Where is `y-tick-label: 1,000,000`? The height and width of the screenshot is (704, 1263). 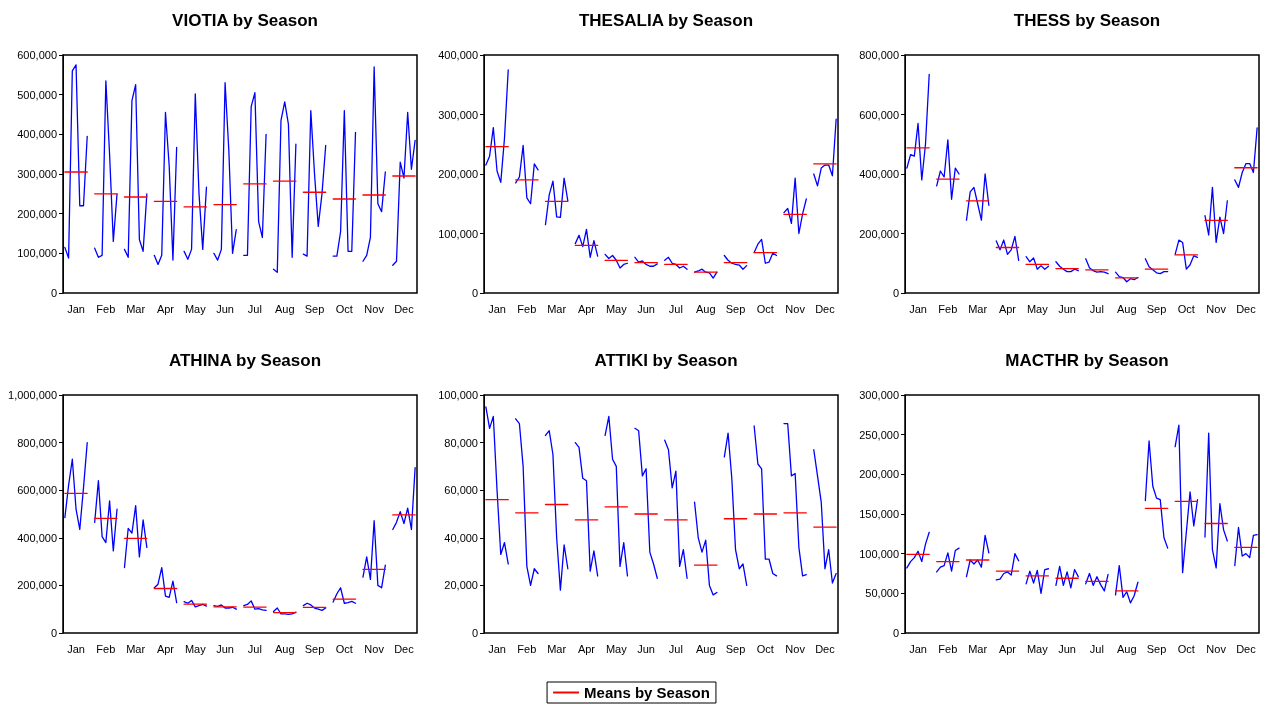
y-tick-label: 1,000,000 is located at coordinates (32, 395).